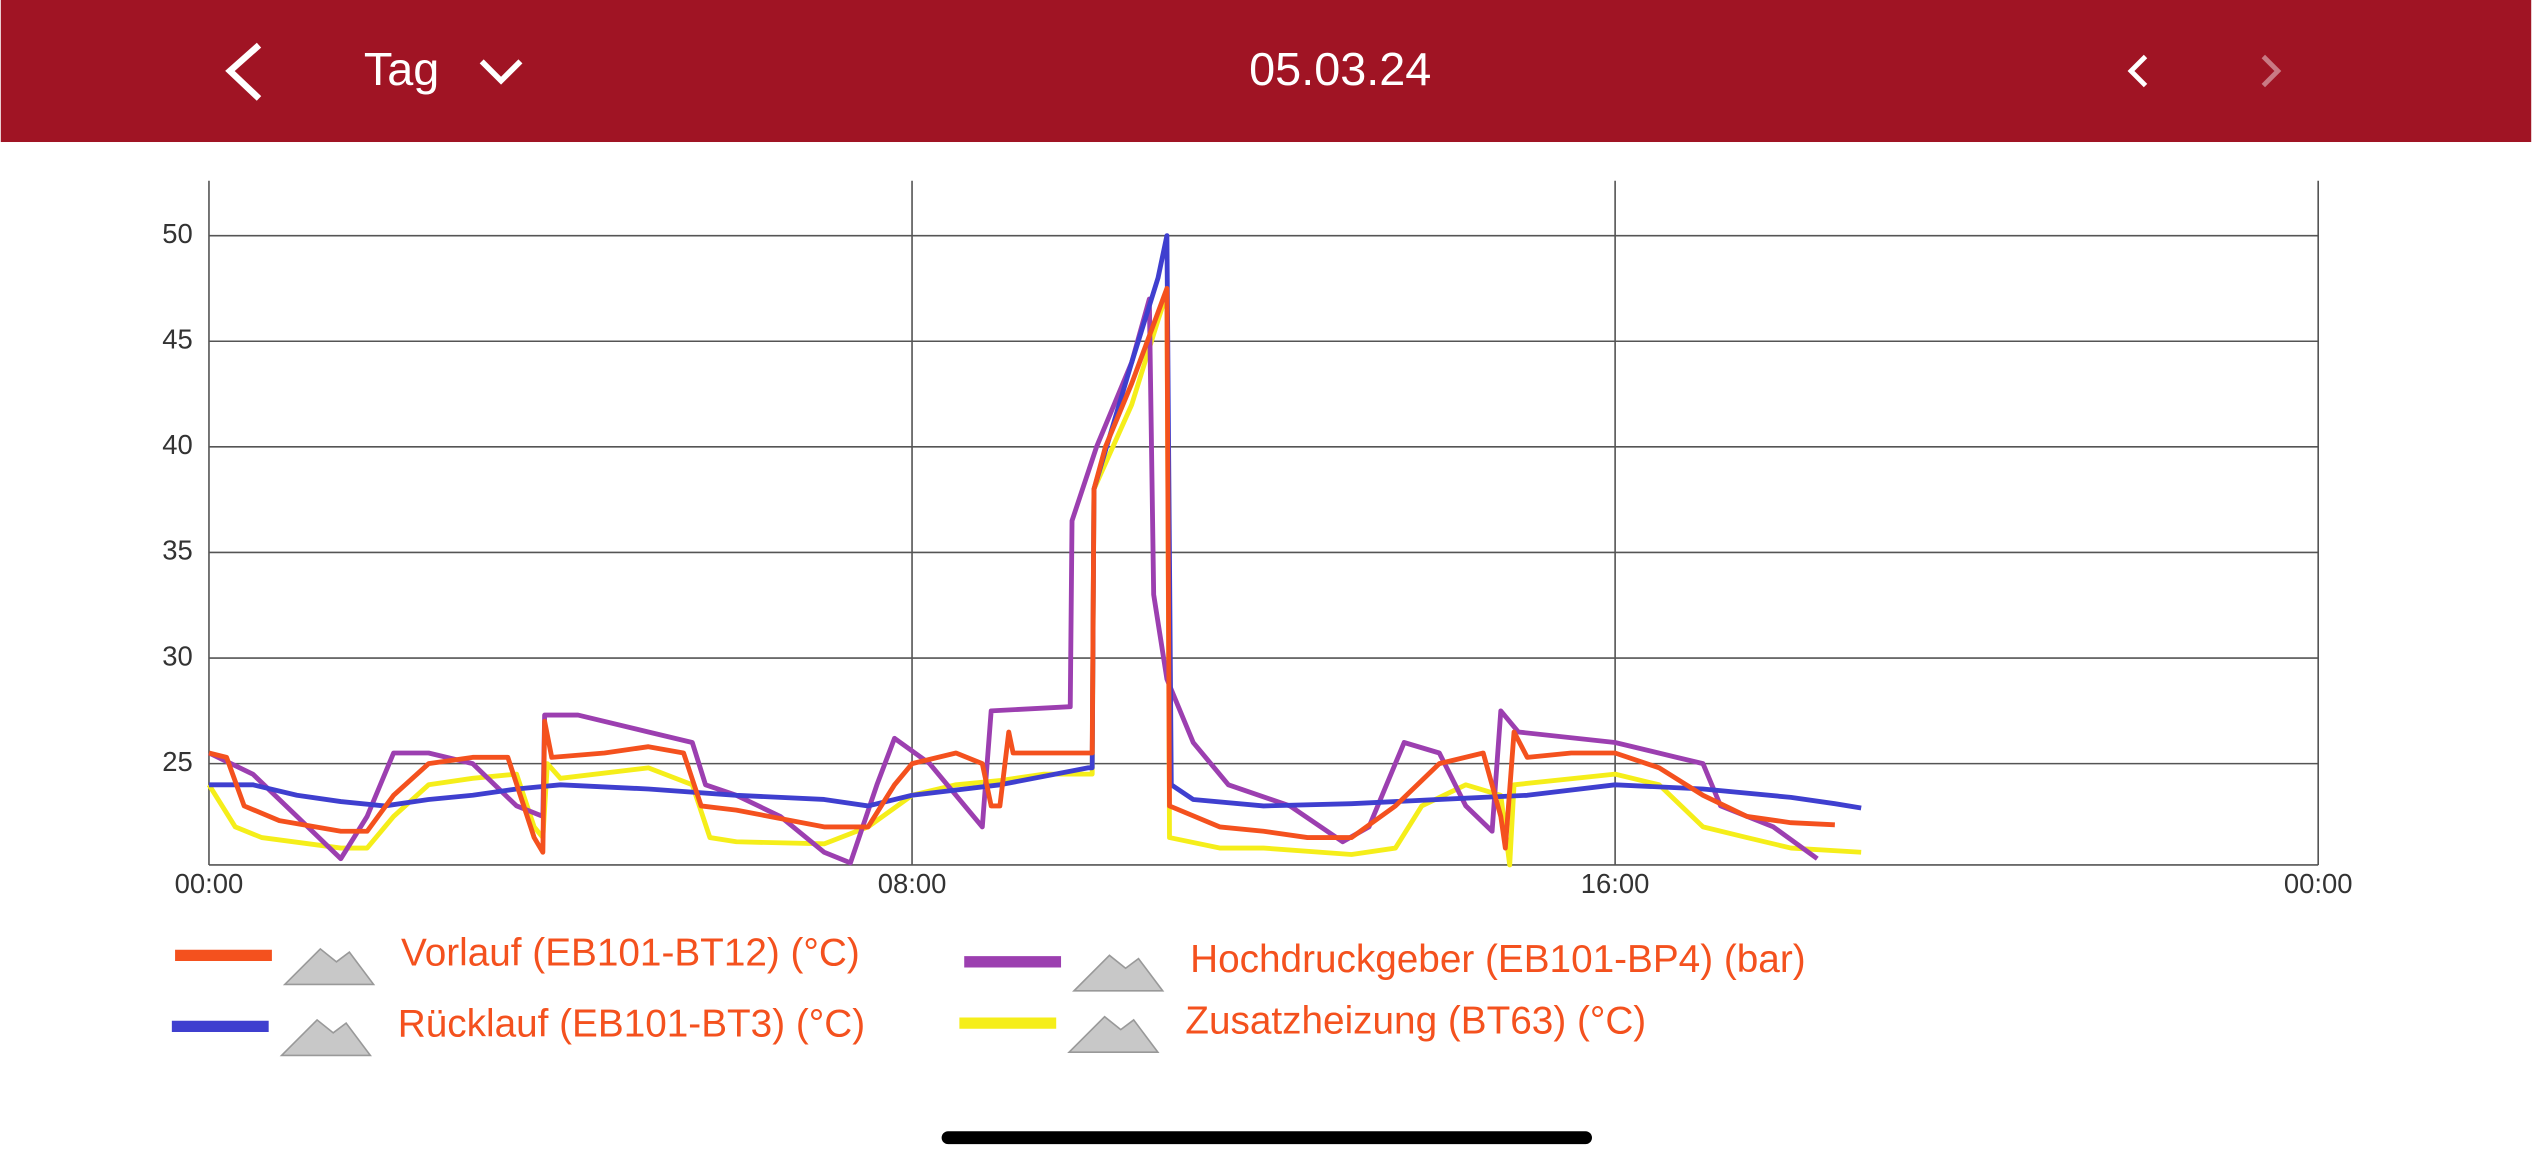  I want to click on legend-label: Rücklauf (EB101-BT3) (°C), so click(631, 1024).